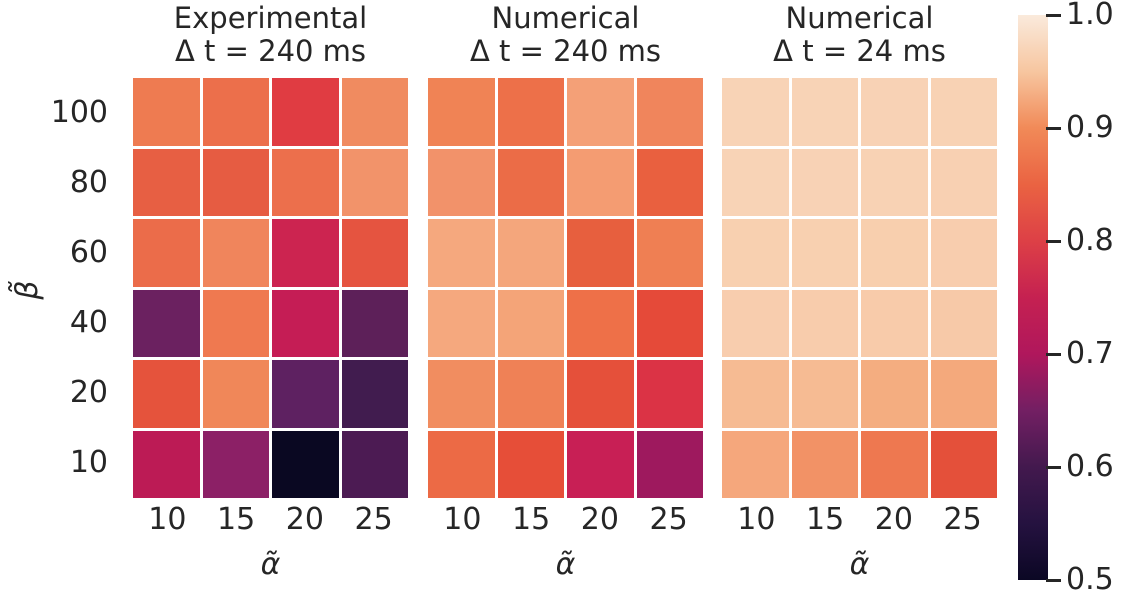 The height and width of the screenshot is (596, 1122). I want to click on x-tick-labels-1: 10 15 20 25, so click(270, 520).